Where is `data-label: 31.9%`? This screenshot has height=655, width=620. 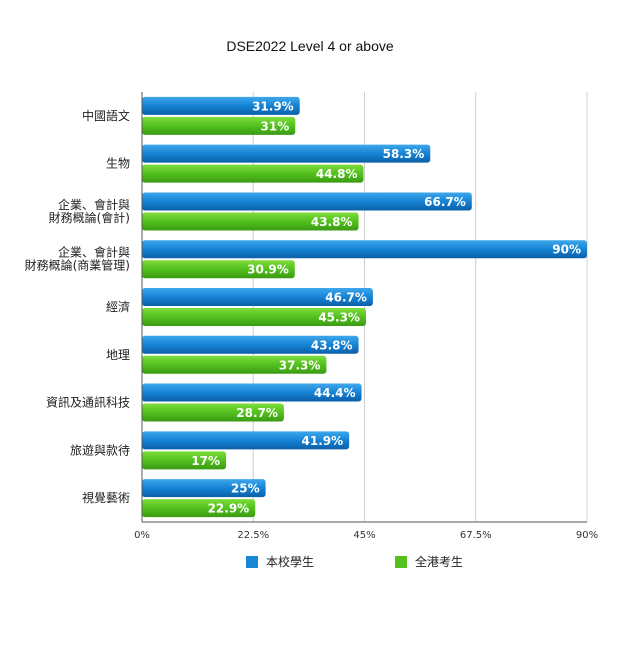 data-label: 31.9% is located at coordinates (273, 106).